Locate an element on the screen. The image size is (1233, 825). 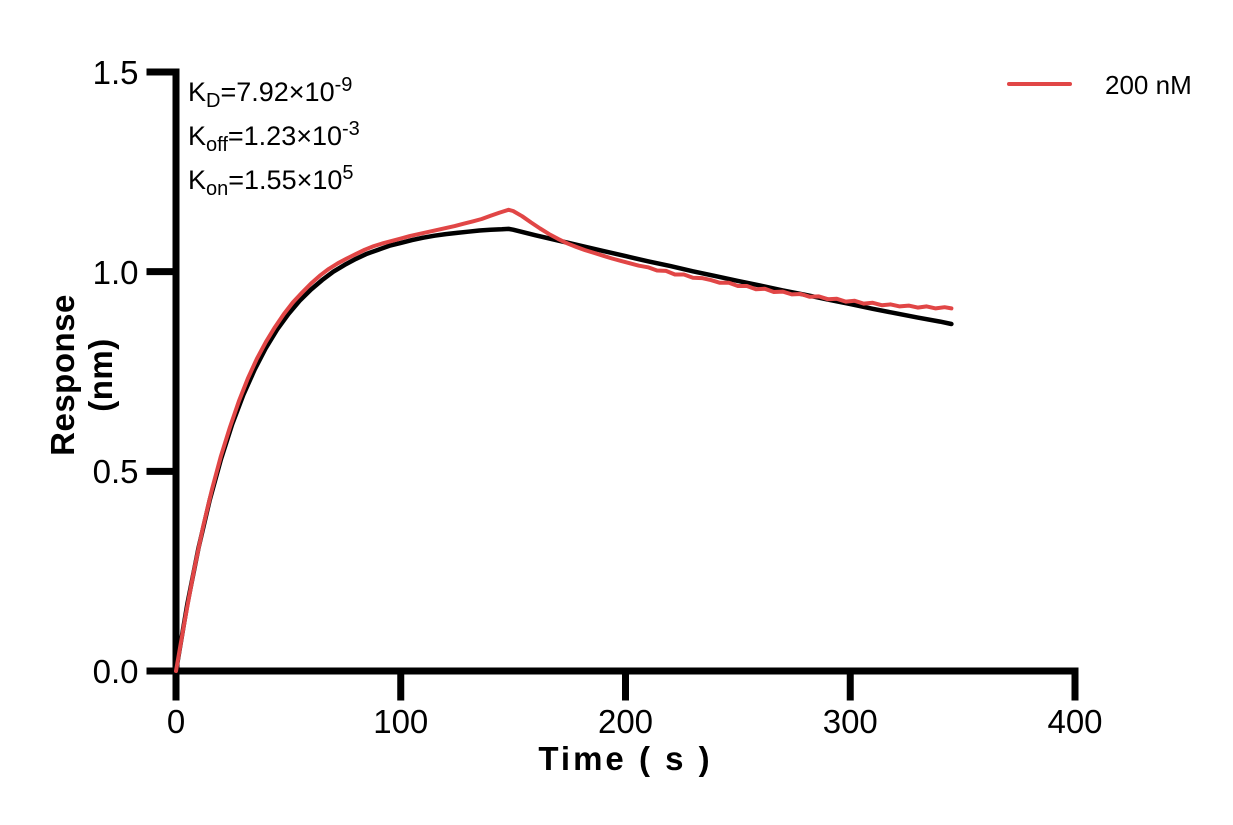
x-tick-label: 400 is located at coordinates (1075, 721).